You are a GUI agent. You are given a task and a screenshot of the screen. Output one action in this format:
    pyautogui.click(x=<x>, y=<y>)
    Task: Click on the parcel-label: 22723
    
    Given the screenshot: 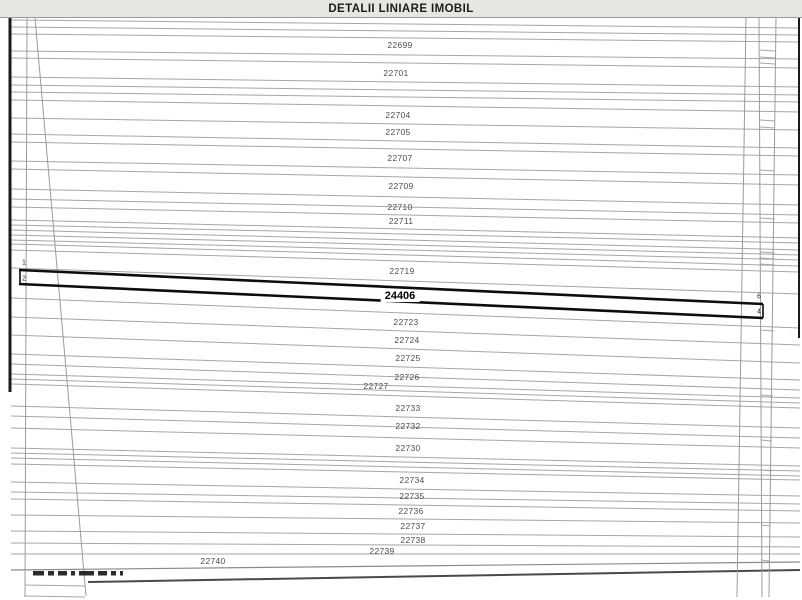 What is the action you would take?
    pyautogui.click(x=406, y=322)
    